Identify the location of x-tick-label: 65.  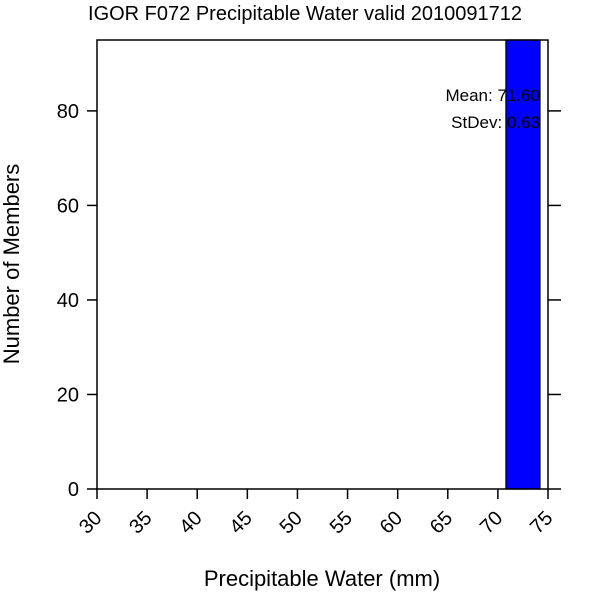
(441, 522).